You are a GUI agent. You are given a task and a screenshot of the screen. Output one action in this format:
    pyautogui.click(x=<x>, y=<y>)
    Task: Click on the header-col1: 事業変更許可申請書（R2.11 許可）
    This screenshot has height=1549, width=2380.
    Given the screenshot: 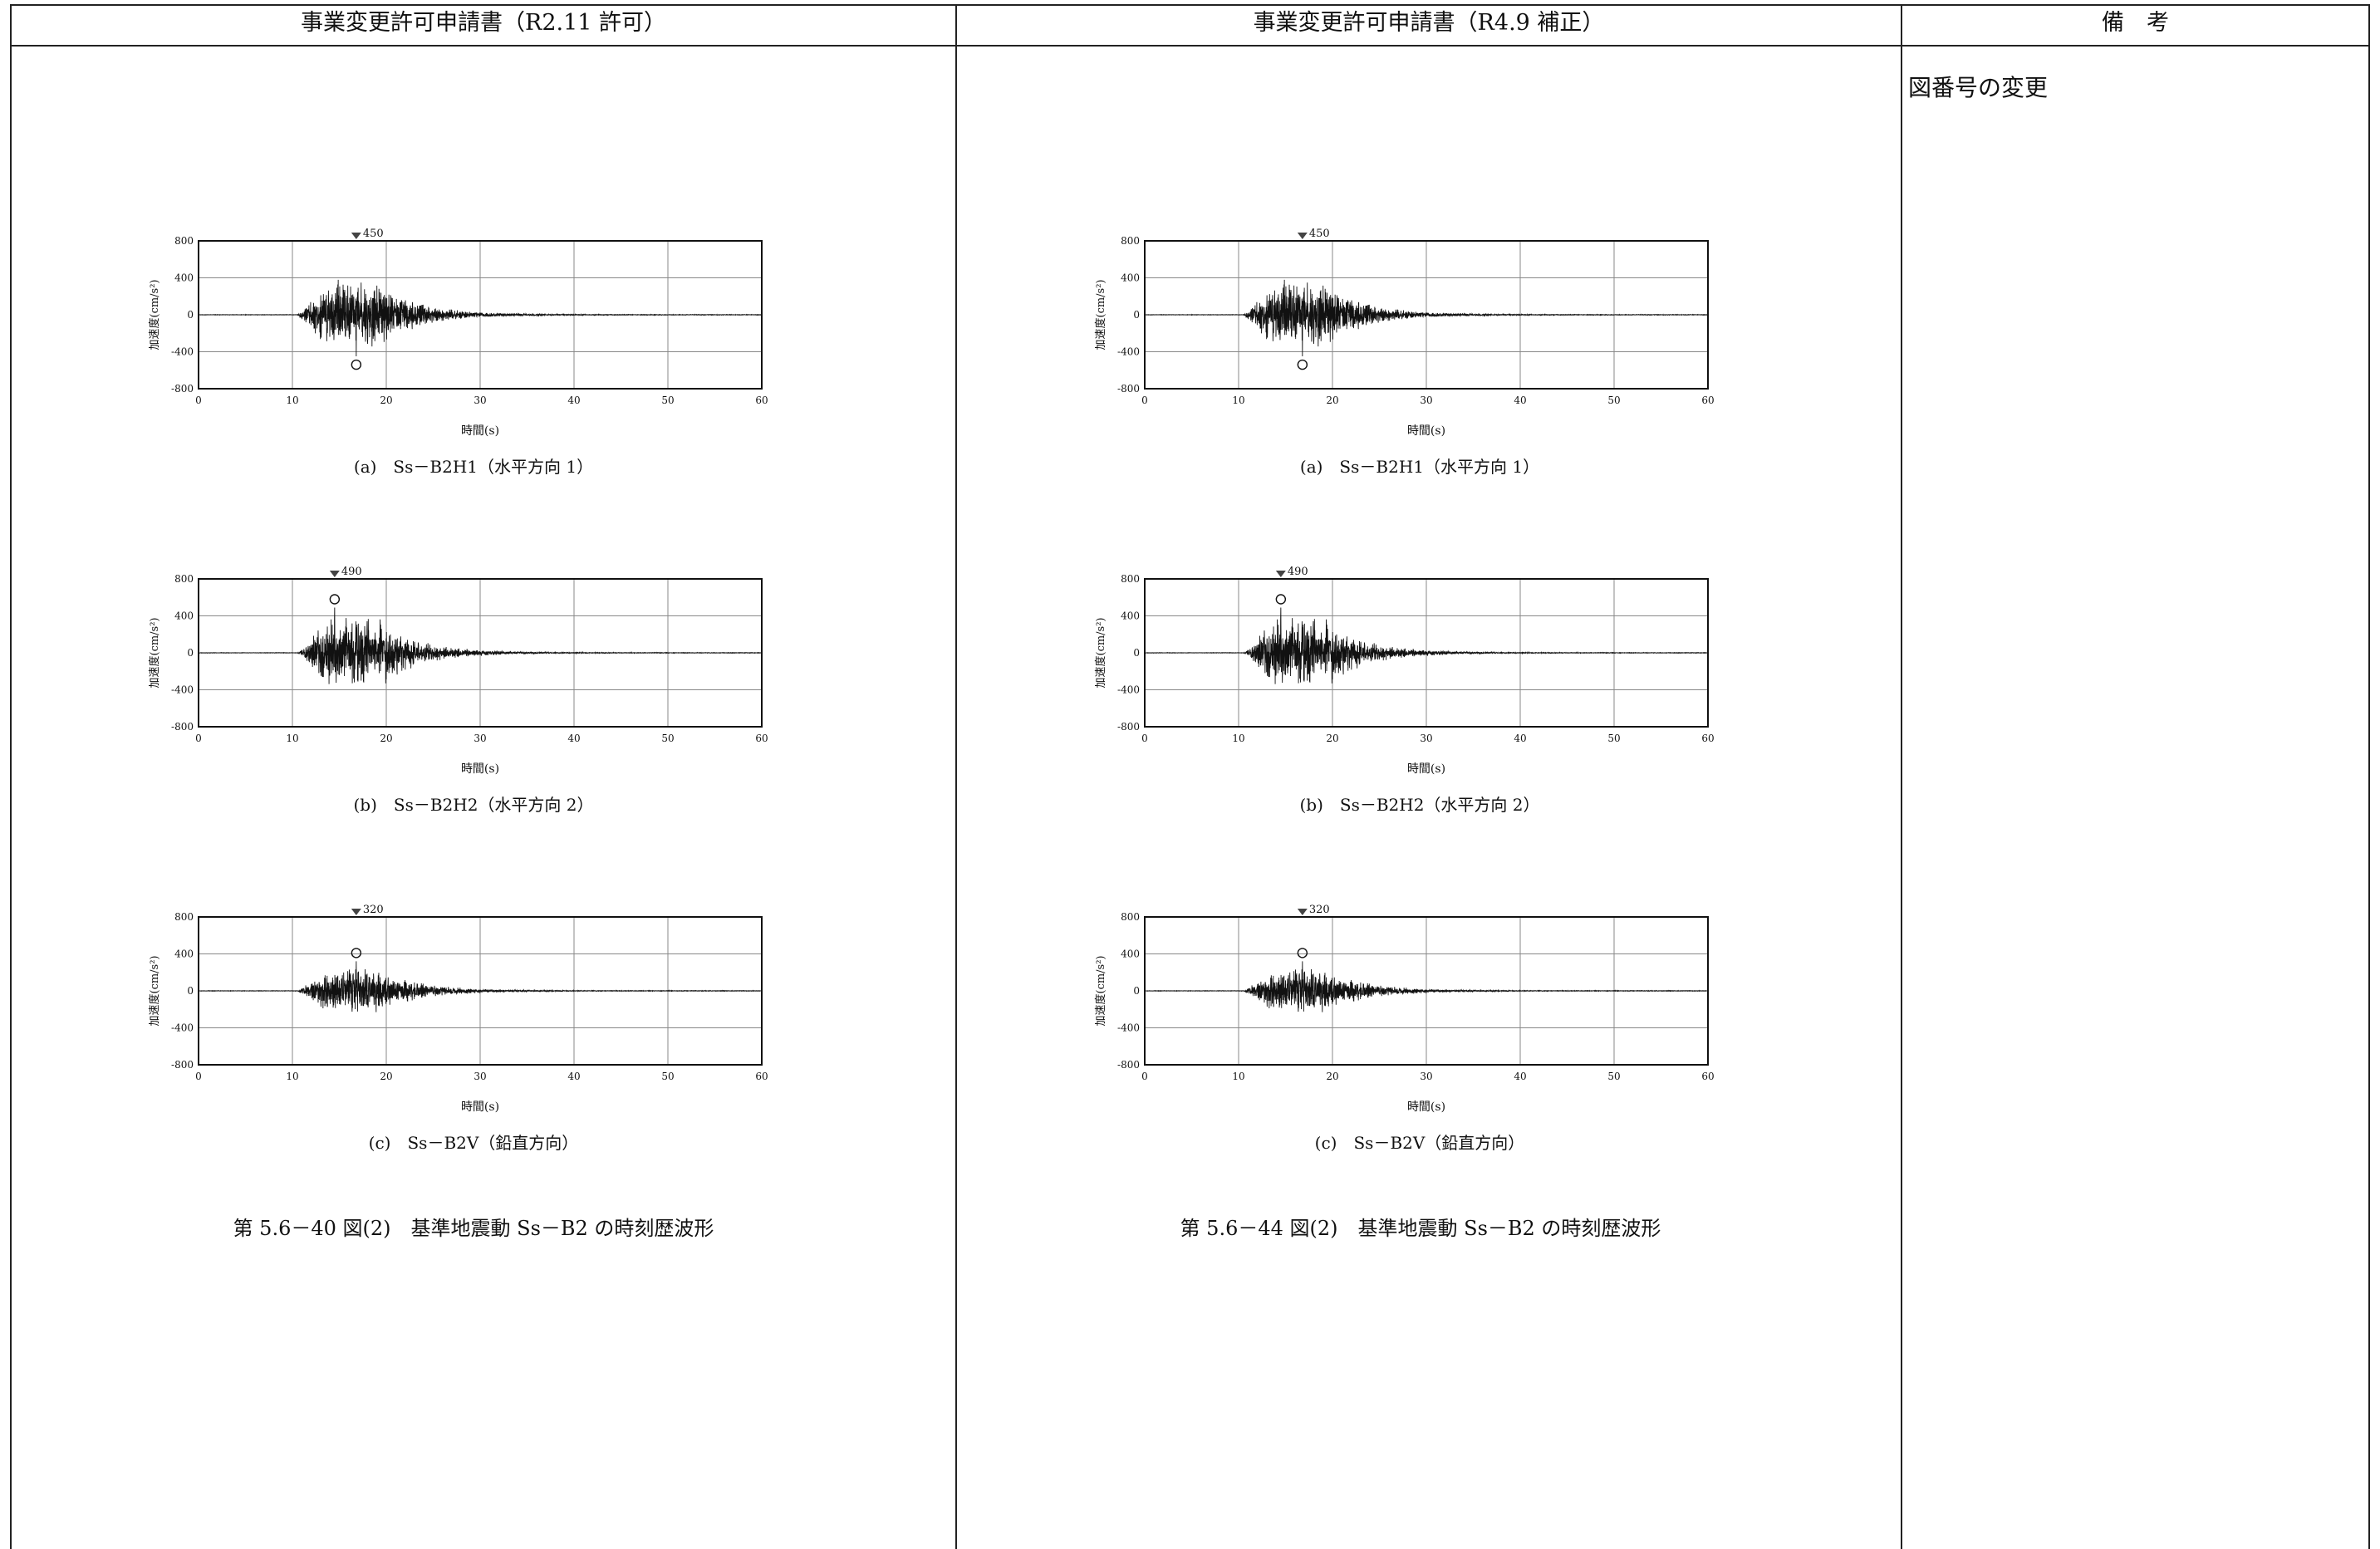 What is the action you would take?
    pyautogui.click(x=483, y=23)
    